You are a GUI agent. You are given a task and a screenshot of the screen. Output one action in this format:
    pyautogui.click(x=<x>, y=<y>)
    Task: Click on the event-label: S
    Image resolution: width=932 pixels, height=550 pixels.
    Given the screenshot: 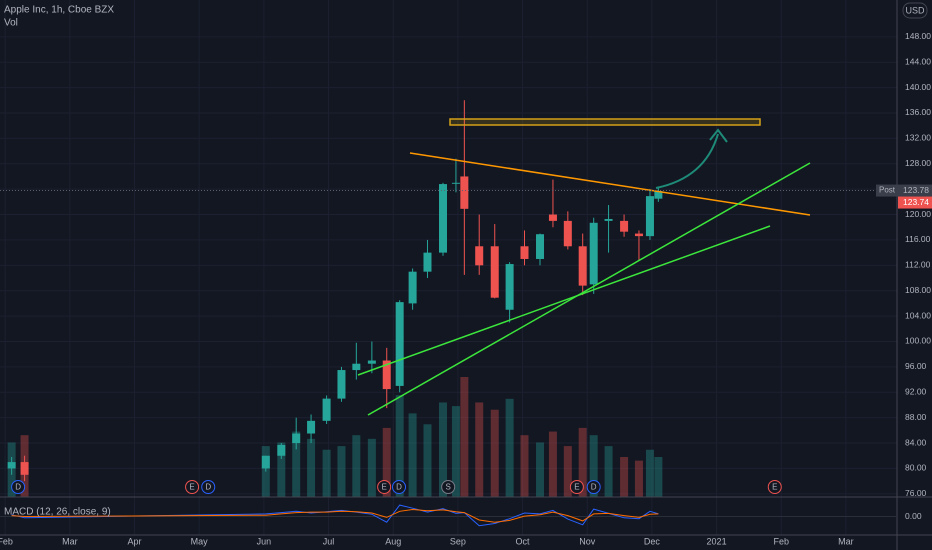 What is the action you would take?
    pyautogui.click(x=448, y=487)
    